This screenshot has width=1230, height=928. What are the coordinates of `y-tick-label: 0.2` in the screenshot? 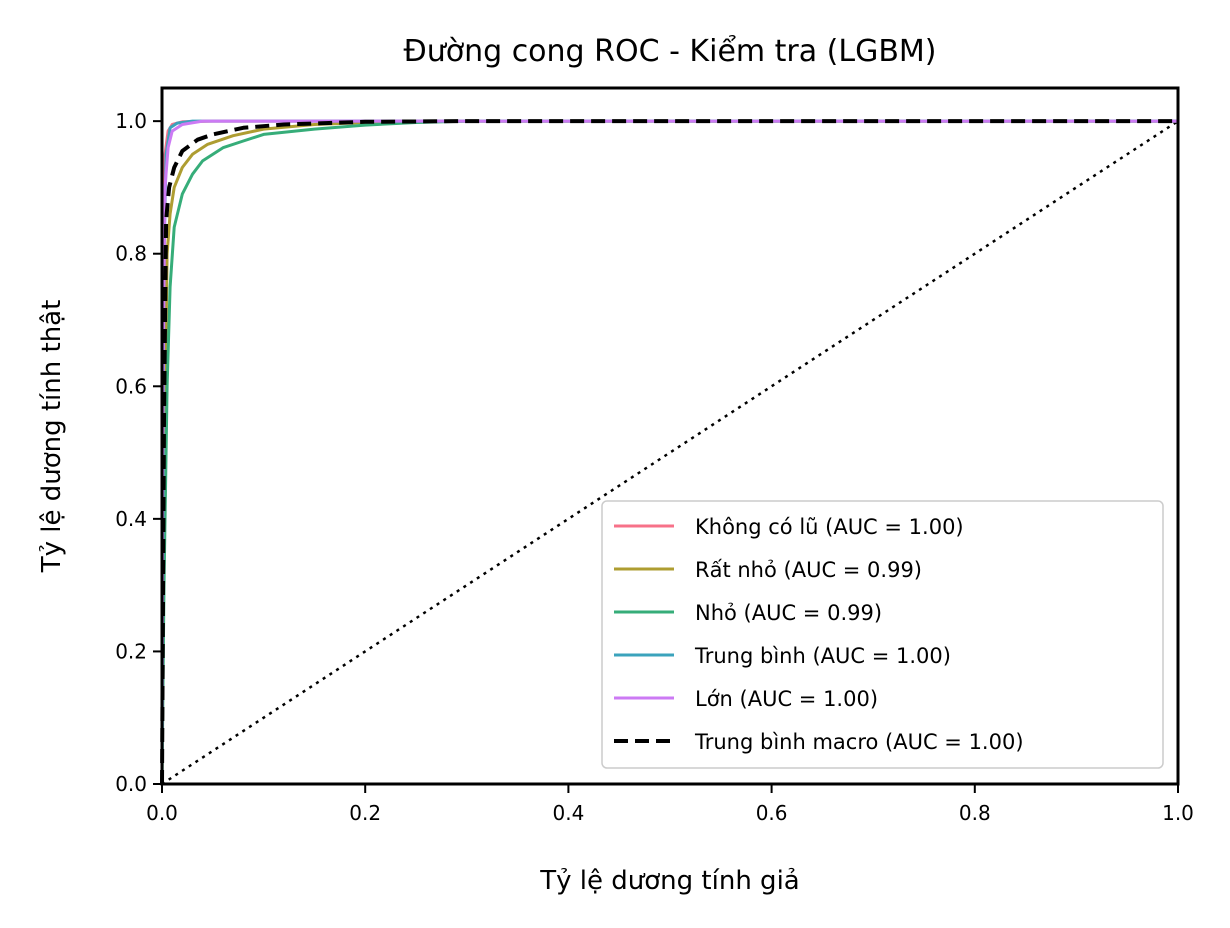 It's located at (131, 651).